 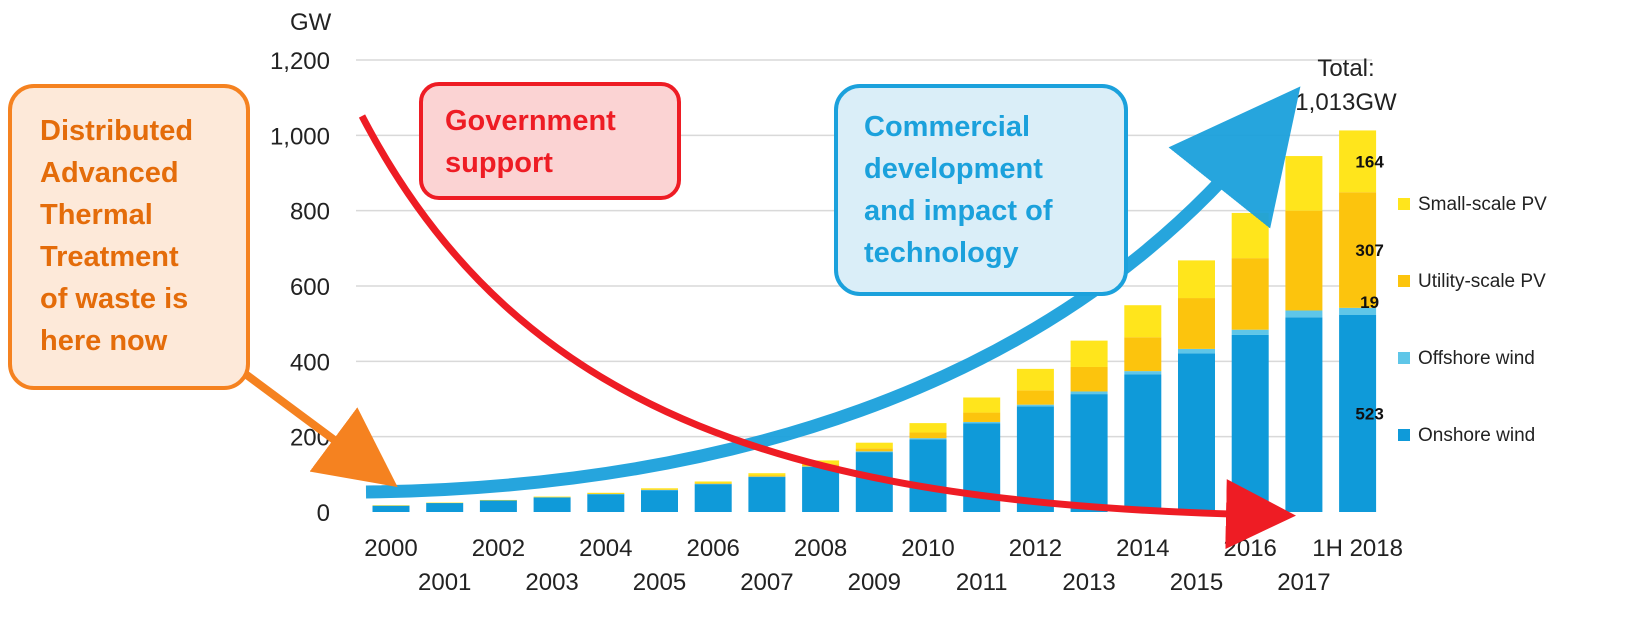 What do you see at coordinates (1303, 582) in the screenshot?
I see `x-tick-label: 2017` at bounding box center [1303, 582].